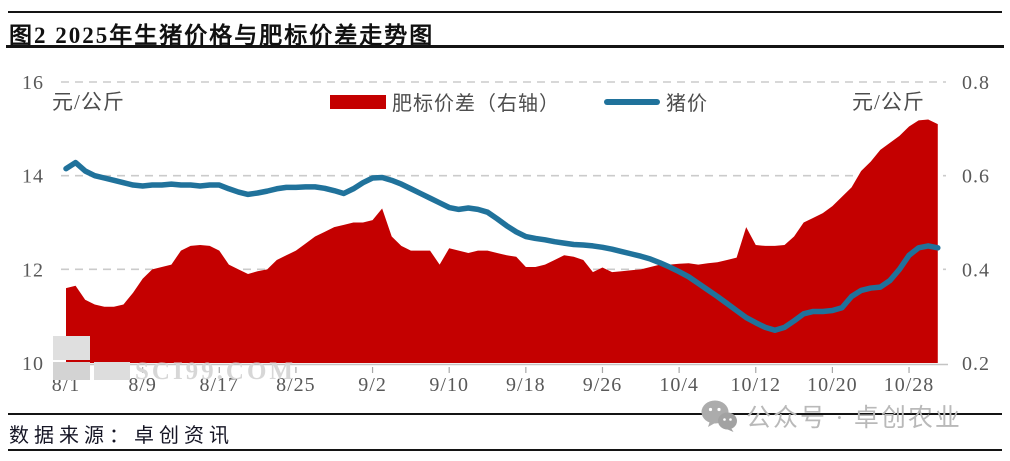 The height and width of the screenshot is (461, 1010). Describe the element at coordinates (976, 364) in the screenshot. I see `svg-text: 0.2` at that location.